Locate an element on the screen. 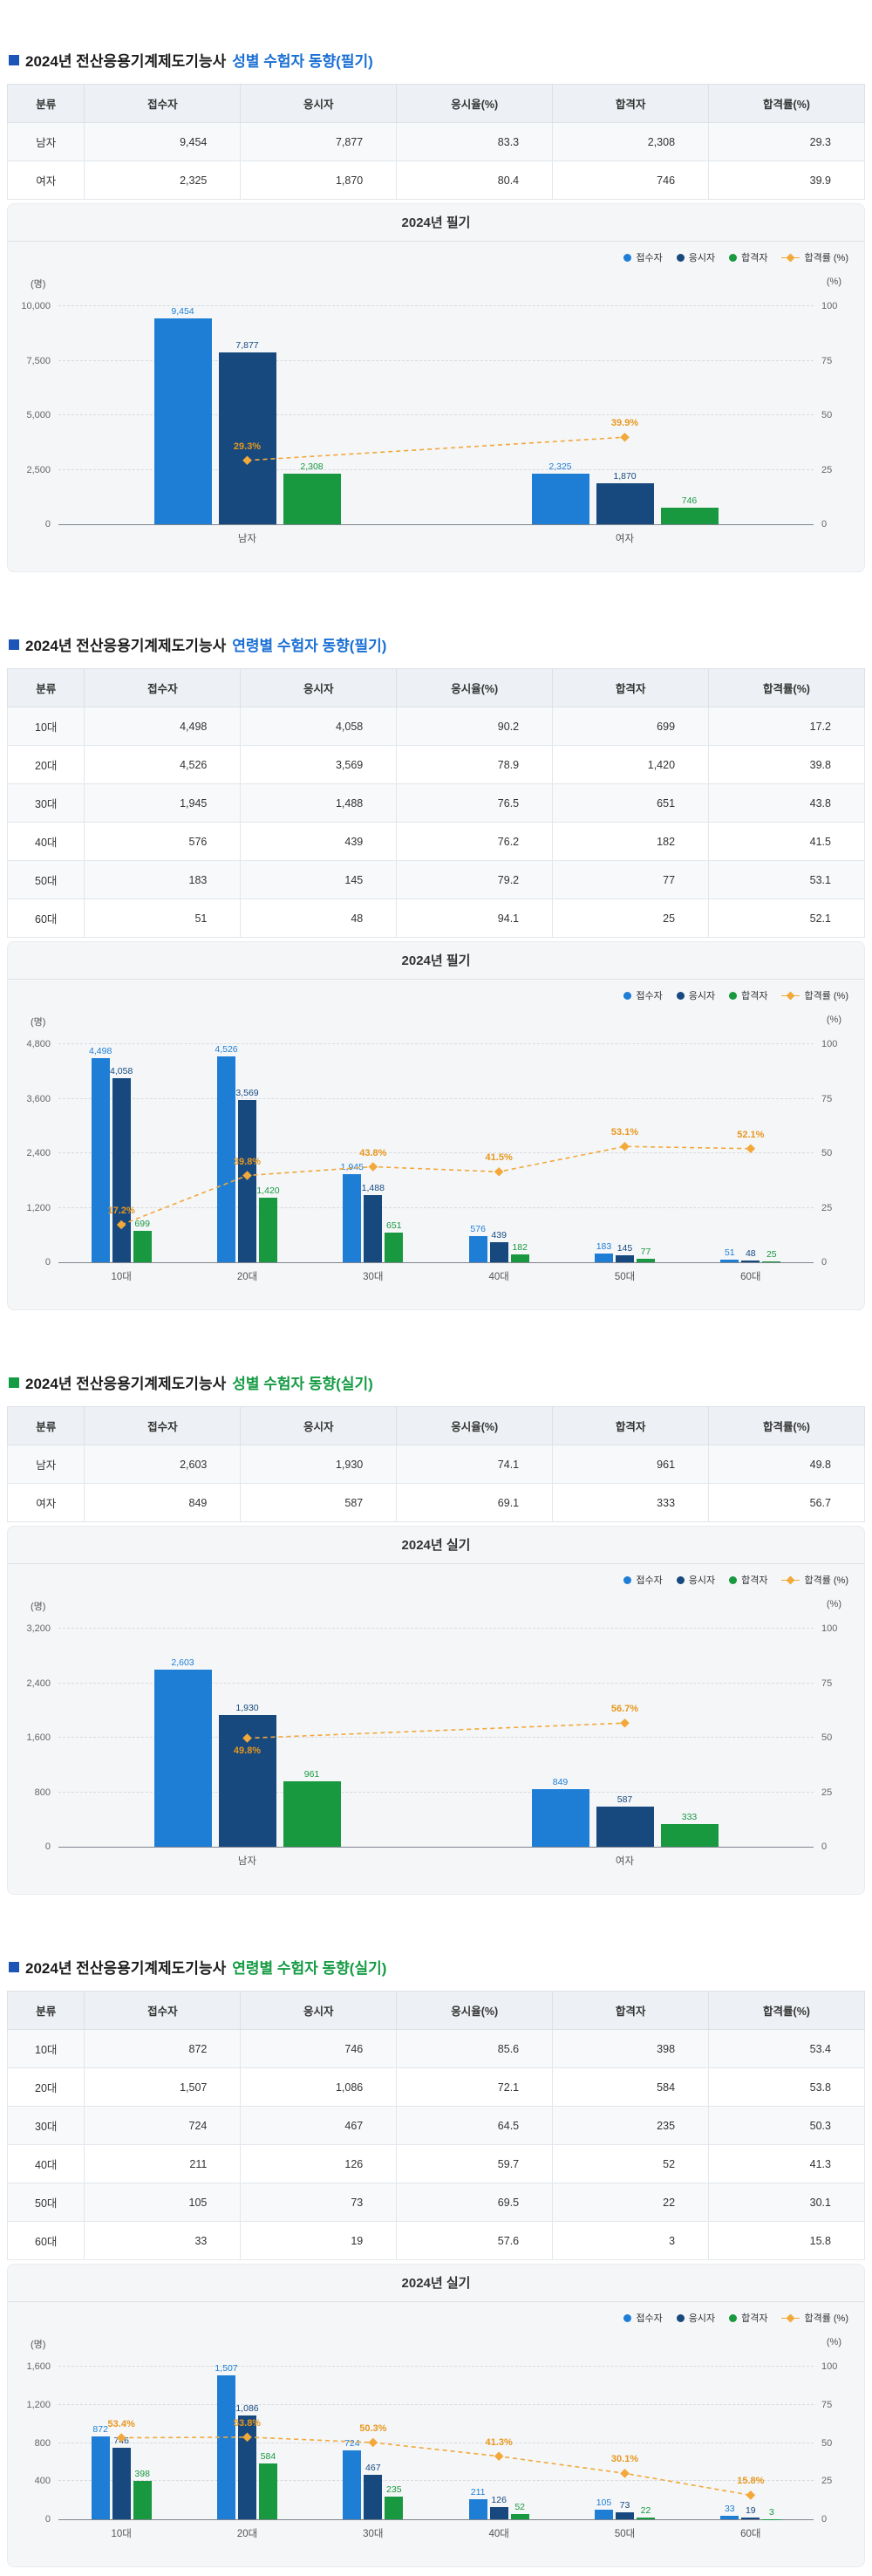 This screenshot has height=2576, width=872. passers-bar: 699 is located at coordinates (142, 1246).